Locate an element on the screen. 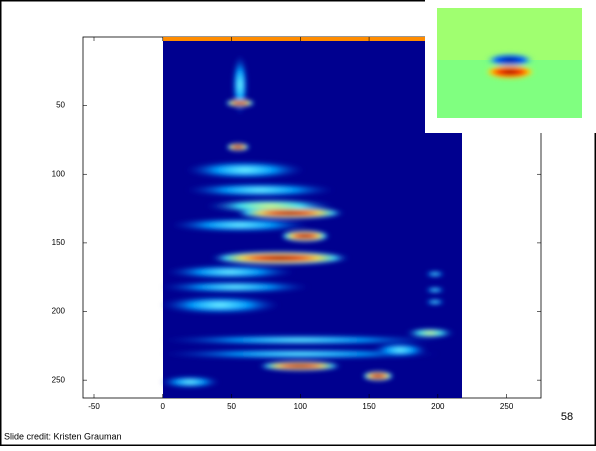 The width and height of the screenshot is (596, 451). y-tick-label: 50 is located at coordinates (60, 105).